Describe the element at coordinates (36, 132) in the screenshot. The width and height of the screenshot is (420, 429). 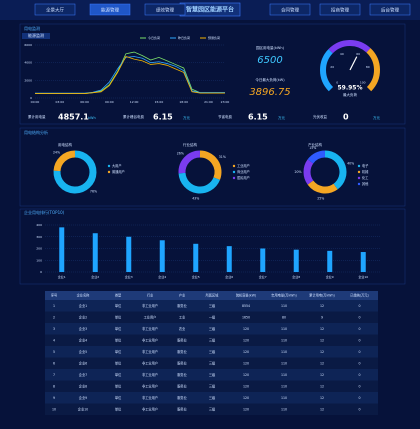
I see `section-title: 用电结构分析` at that location.